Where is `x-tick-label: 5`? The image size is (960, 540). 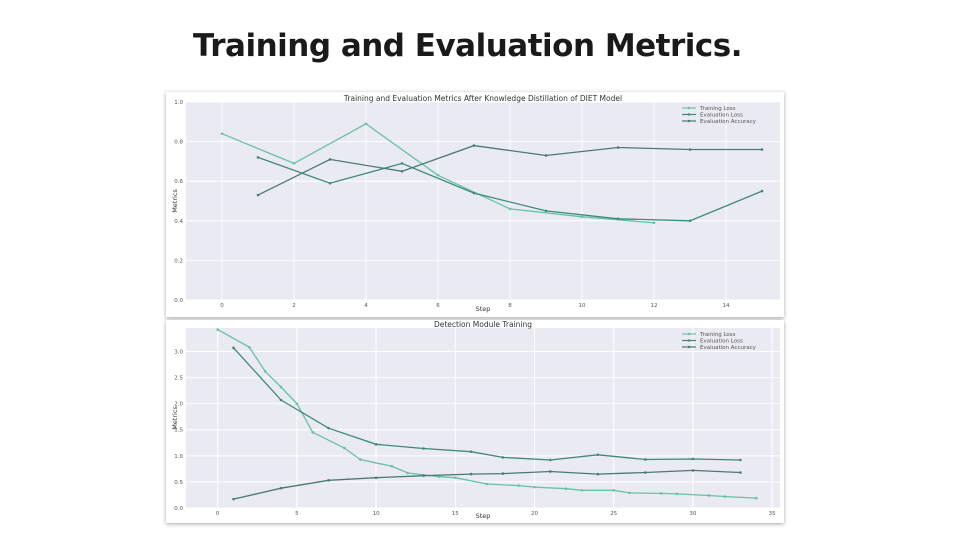 x-tick-label: 5 is located at coordinates (297, 514).